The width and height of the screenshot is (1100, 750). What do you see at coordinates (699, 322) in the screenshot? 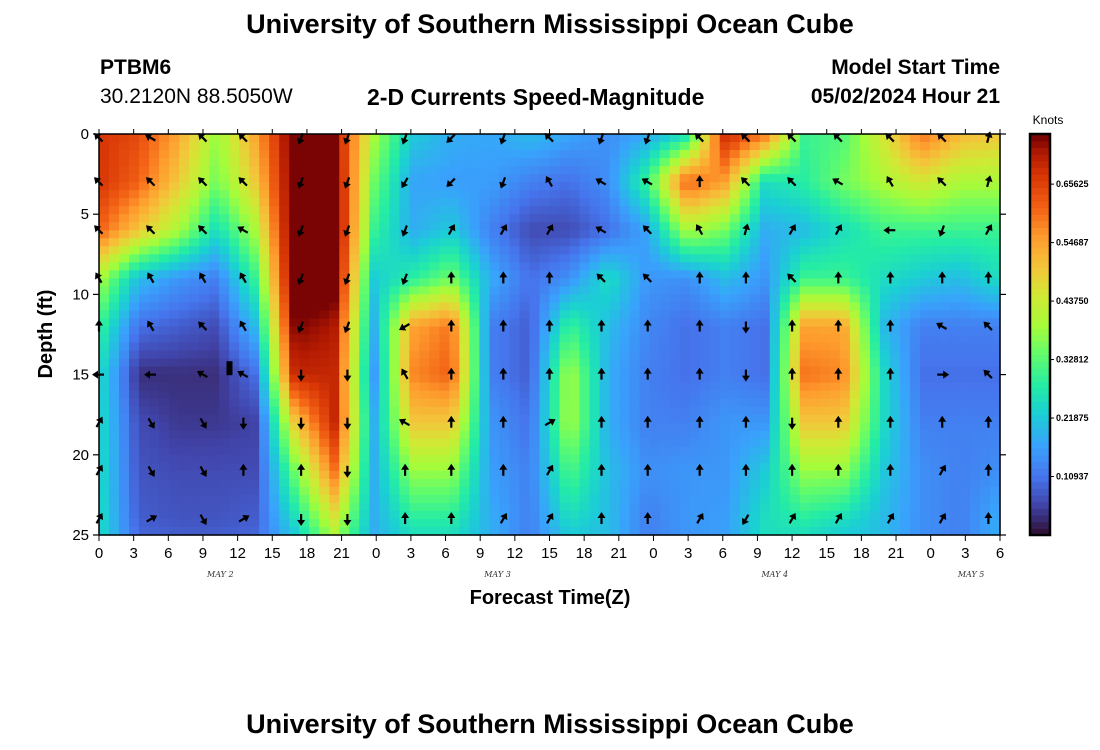
I see `arrow-head` at bounding box center [699, 322].